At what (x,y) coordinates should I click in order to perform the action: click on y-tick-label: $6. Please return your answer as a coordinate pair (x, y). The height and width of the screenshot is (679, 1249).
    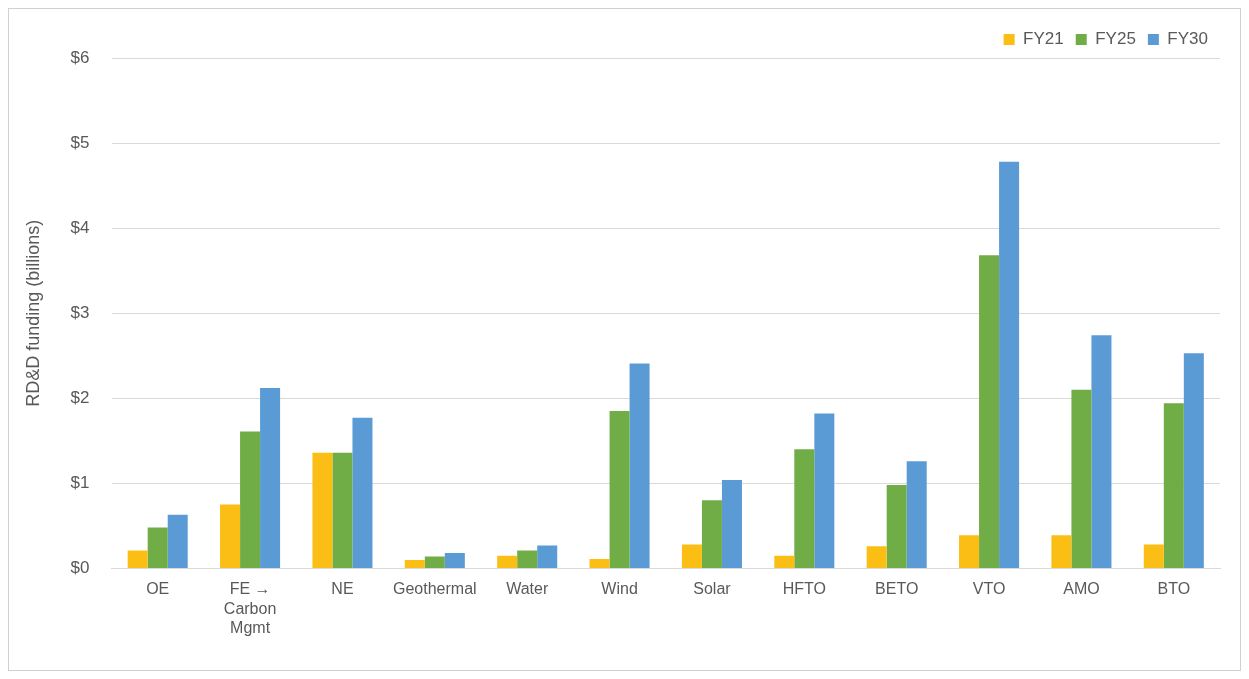
    Looking at the image, I should click on (80, 57).